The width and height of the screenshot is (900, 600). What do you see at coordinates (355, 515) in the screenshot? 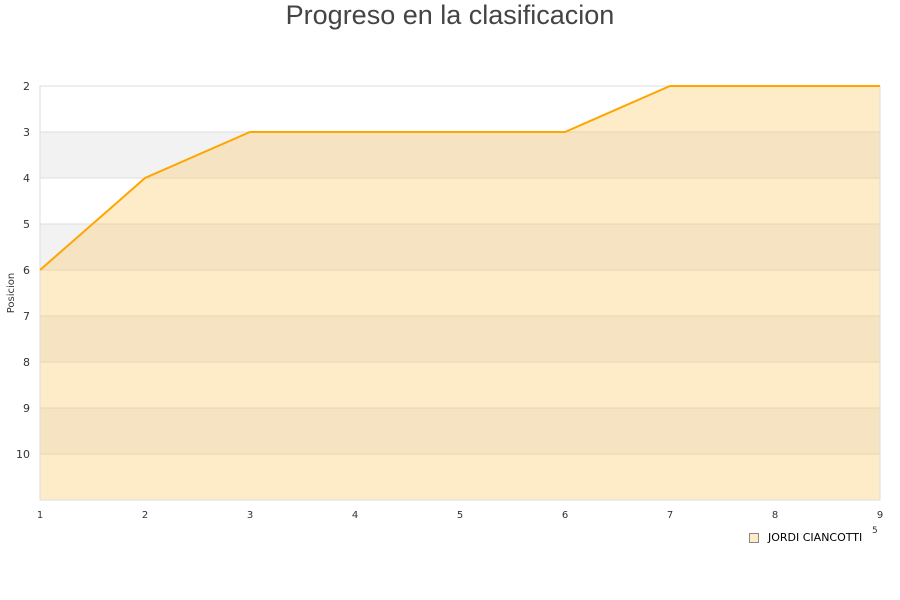
I see `x-tick-label: 4` at bounding box center [355, 515].